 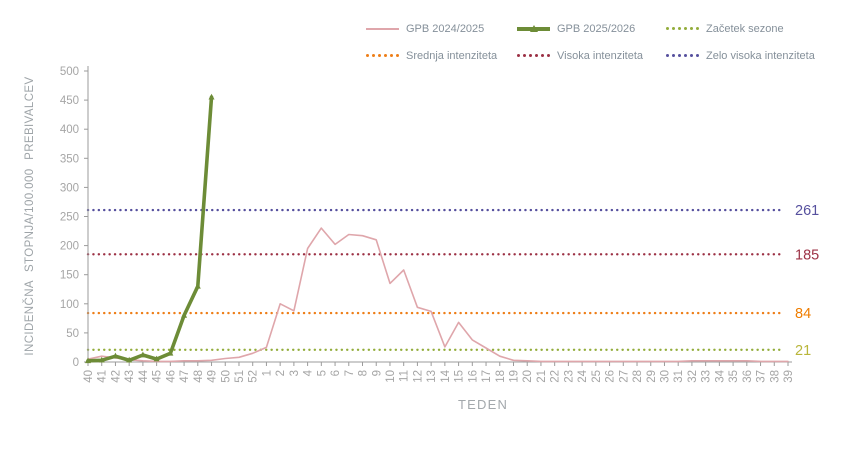 I want to click on x-tick-label: 13, so click(x=432, y=376).